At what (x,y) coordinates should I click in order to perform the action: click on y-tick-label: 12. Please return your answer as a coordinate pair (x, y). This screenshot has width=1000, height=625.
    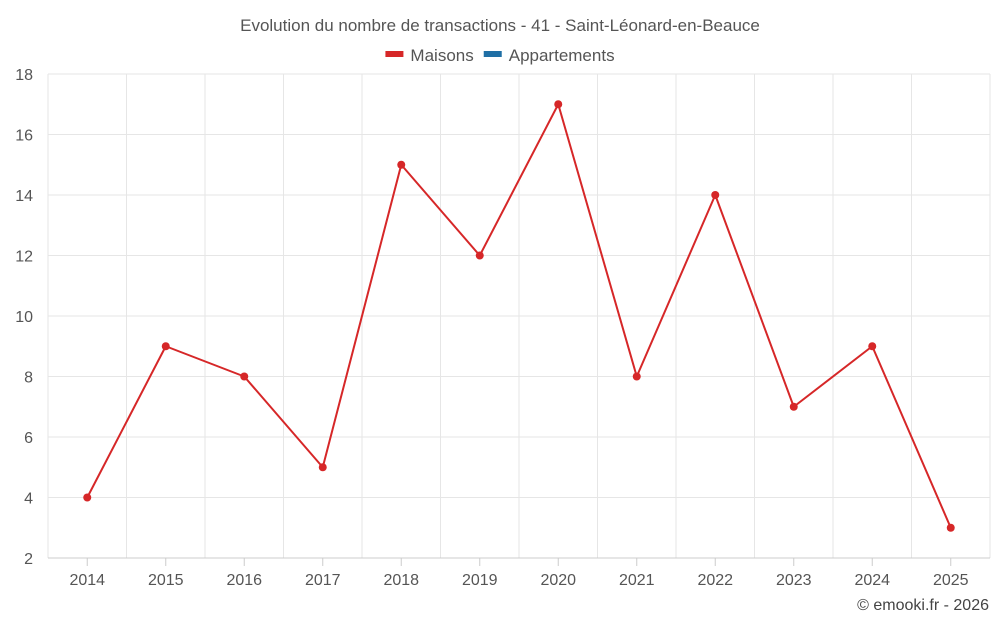
    Looking at the image, I should click on (24, 257).